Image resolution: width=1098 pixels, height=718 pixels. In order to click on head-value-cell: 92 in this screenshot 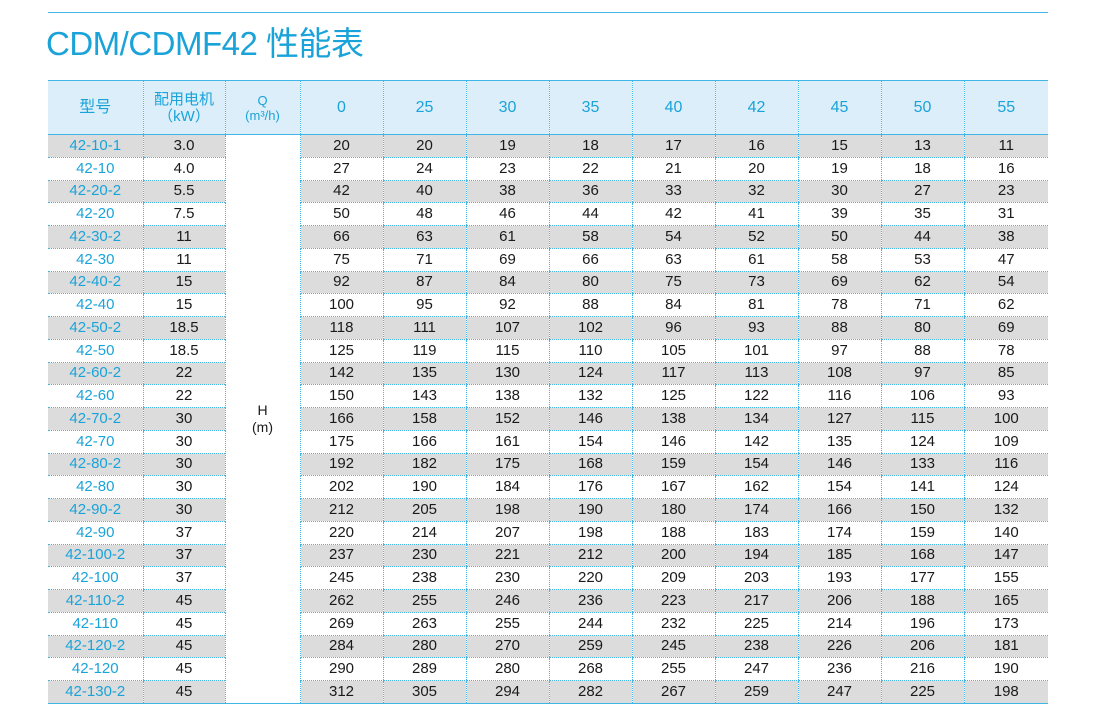, I will do `click(507, 305)`.